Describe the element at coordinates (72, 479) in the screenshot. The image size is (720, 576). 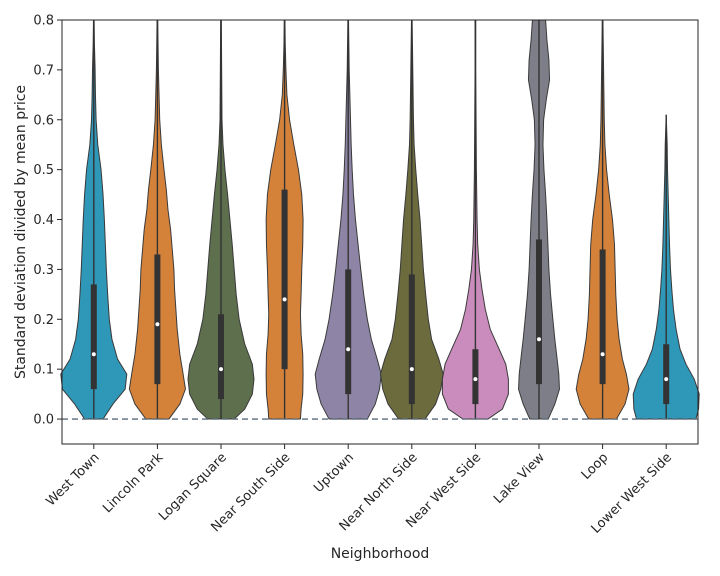
I see `x-tick-label: West Town` at that location.